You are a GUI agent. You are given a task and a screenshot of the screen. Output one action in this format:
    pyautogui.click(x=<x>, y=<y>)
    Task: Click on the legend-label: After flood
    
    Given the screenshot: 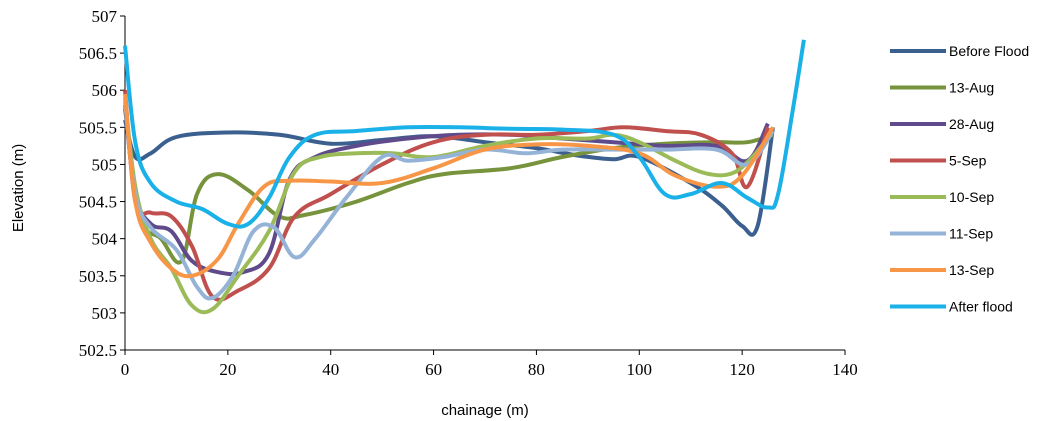 What is the action you would take?
    pyautogui.click(x=981, y=307)
    